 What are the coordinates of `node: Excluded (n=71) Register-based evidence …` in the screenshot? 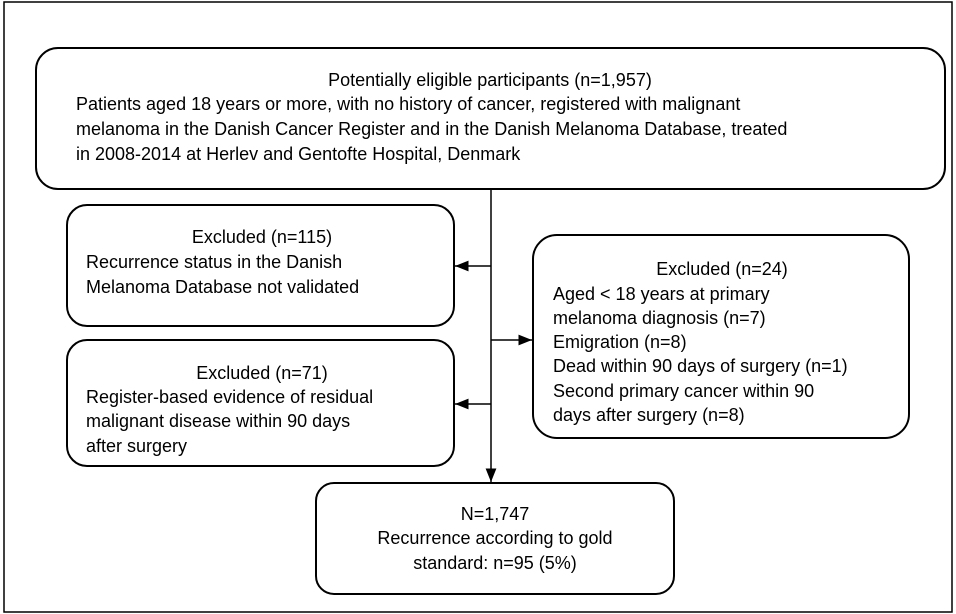 It's located at (260, 403).